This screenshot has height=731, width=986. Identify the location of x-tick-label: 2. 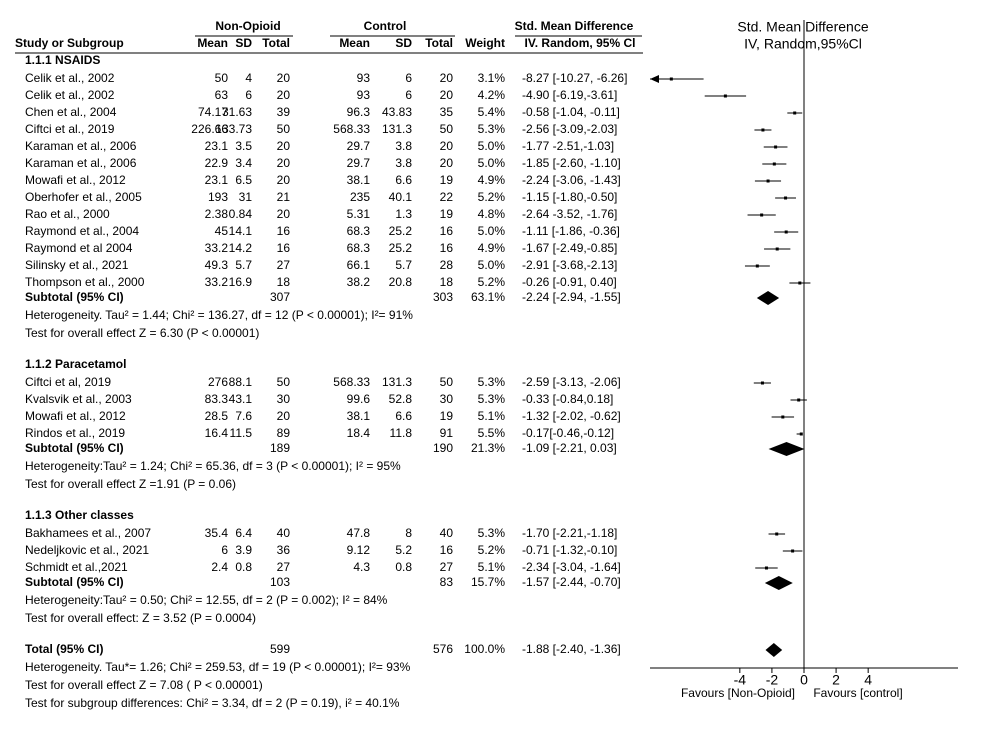
(836, 680).